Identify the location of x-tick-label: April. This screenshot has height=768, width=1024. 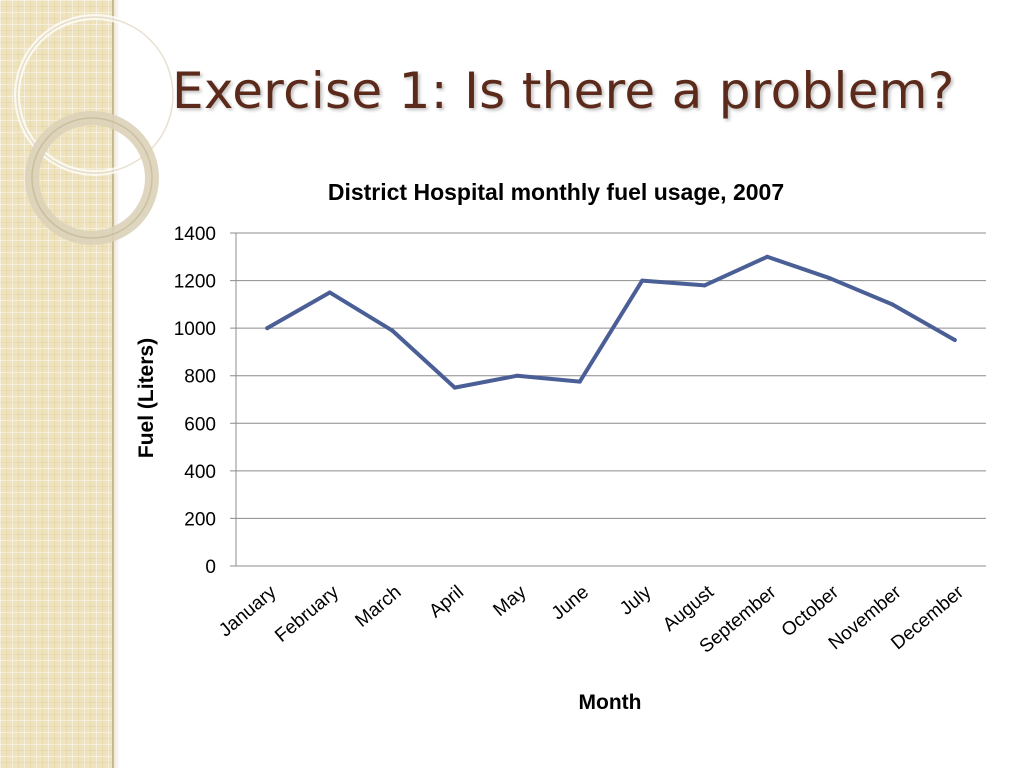
(446, 602).